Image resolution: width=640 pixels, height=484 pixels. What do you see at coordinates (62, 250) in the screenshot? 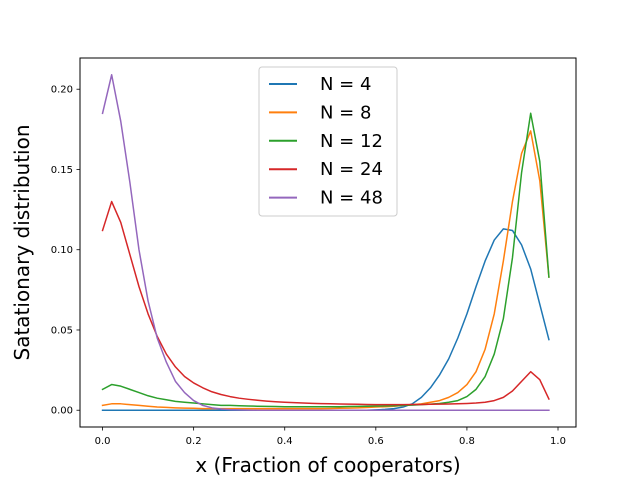
I see `y-tick-label: 0.10` at bounding box center [62, 250].